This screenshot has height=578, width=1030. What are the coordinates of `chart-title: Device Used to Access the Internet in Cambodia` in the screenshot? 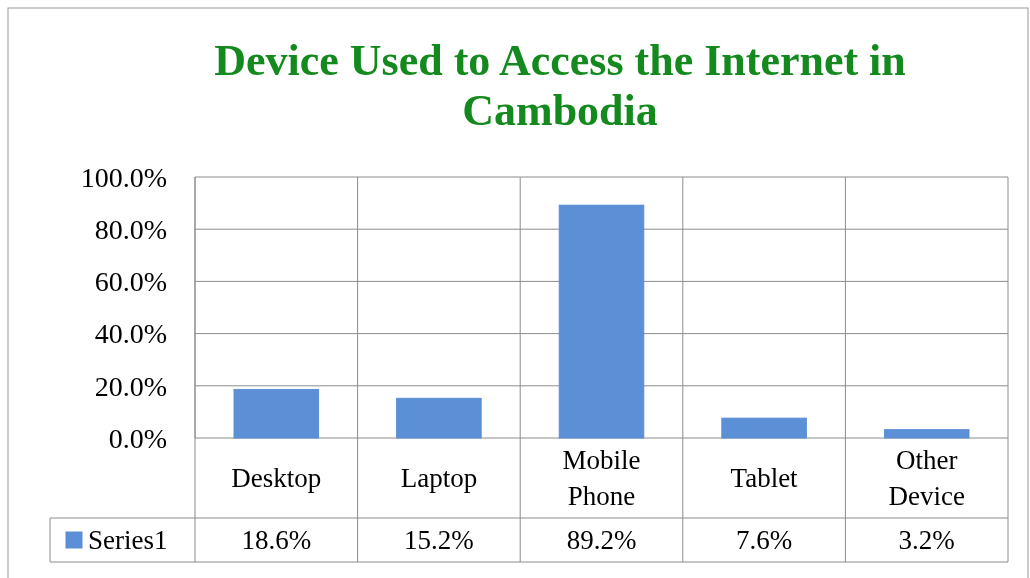 It's located at (560, 85).